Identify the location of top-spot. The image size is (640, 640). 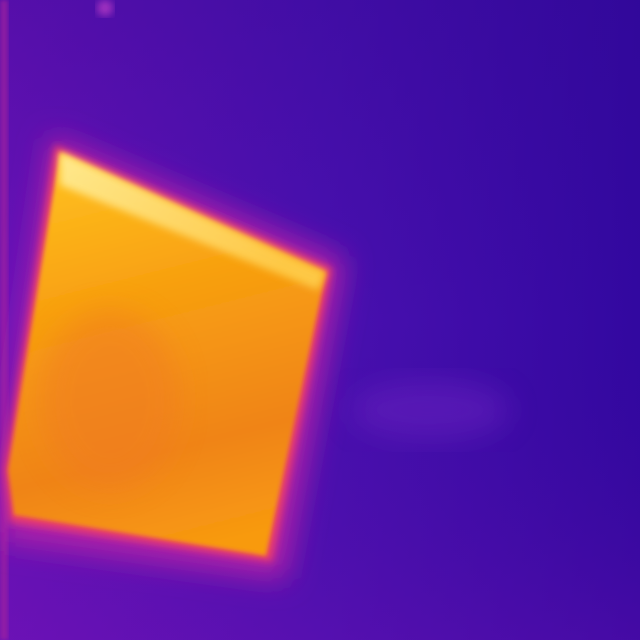
(105, 8).